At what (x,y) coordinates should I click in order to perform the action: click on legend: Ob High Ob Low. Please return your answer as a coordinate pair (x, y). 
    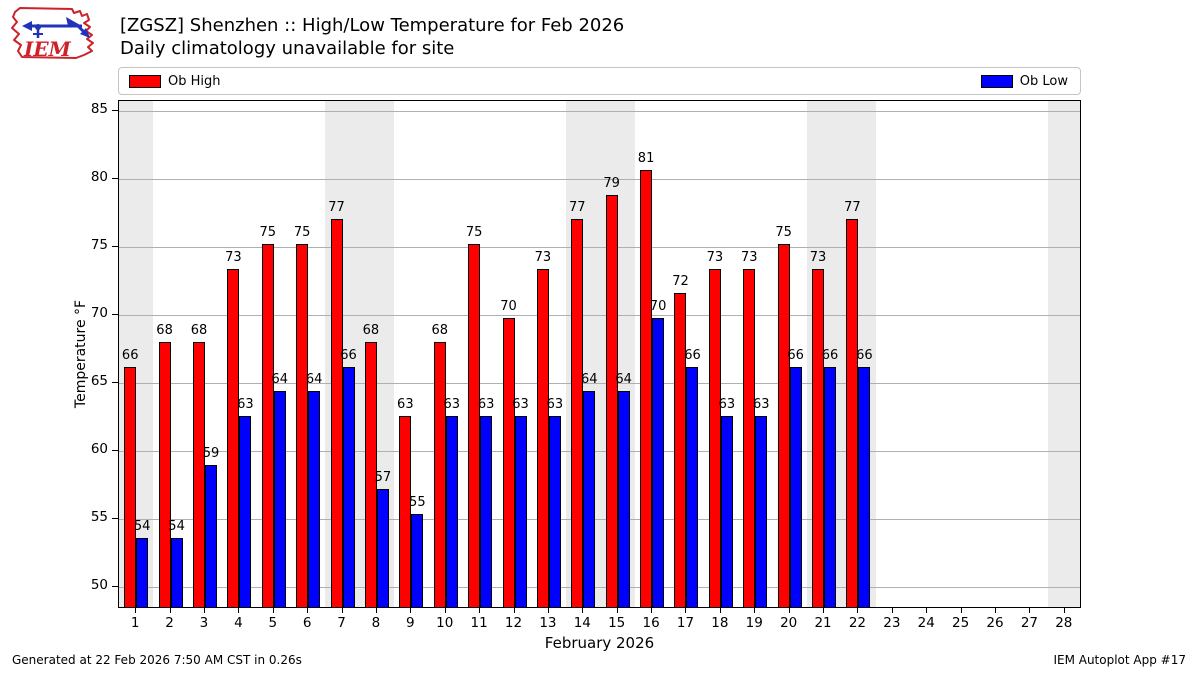
    Looking at the image, I should click on (599, 81).